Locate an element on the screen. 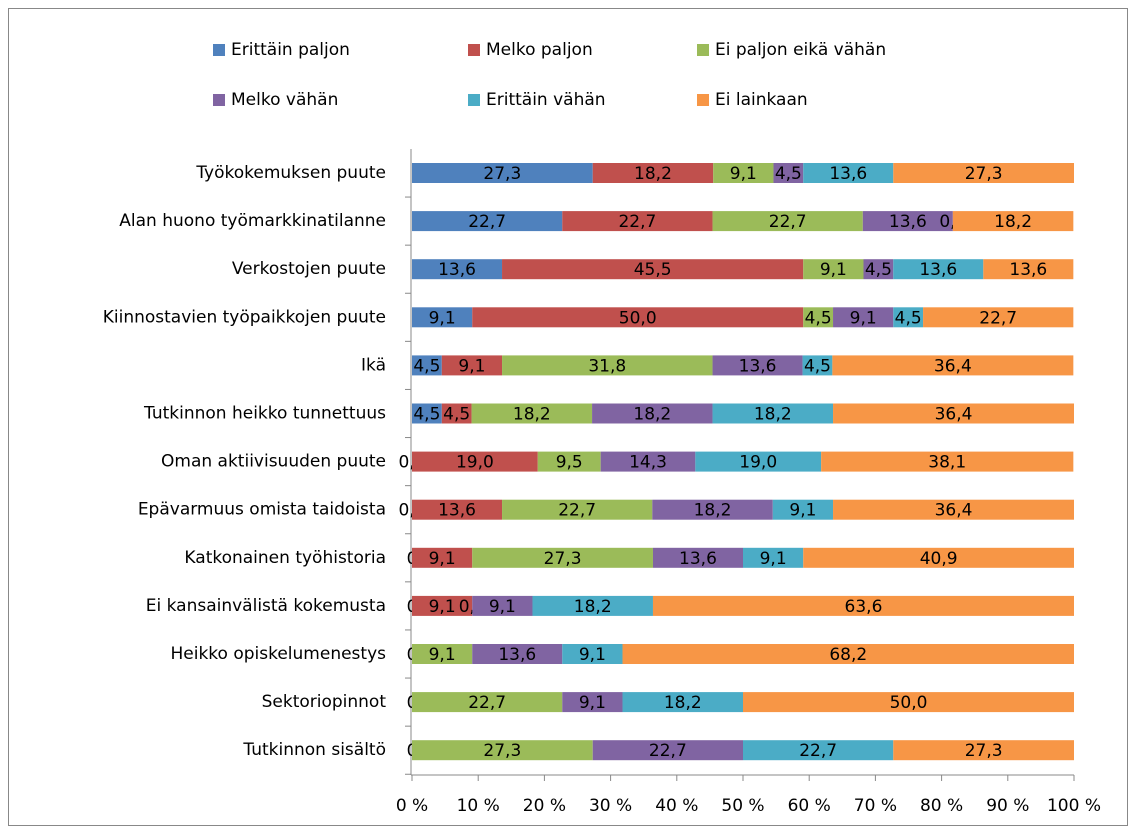 The height and width of the screenshot is (838, 1136). value-label: 9,5 is located at coordinates (569, 463).